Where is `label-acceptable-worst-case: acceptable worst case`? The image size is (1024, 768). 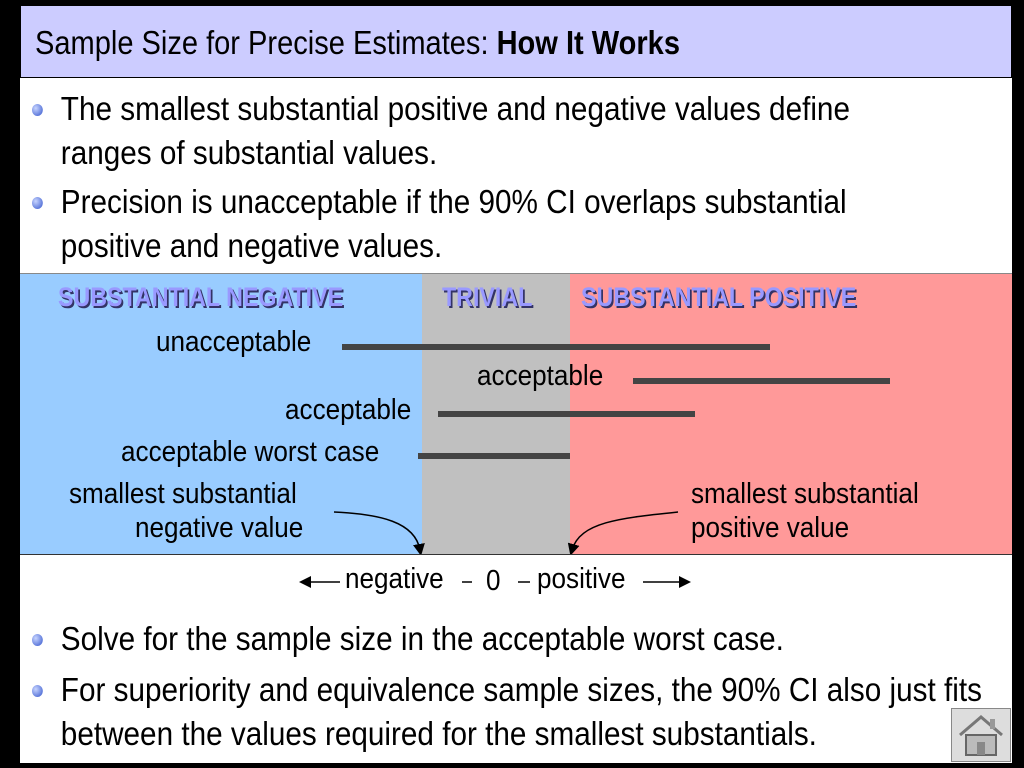
label-acceptable-worst-case: acceptable worst case is located at coordinates (250, 452).